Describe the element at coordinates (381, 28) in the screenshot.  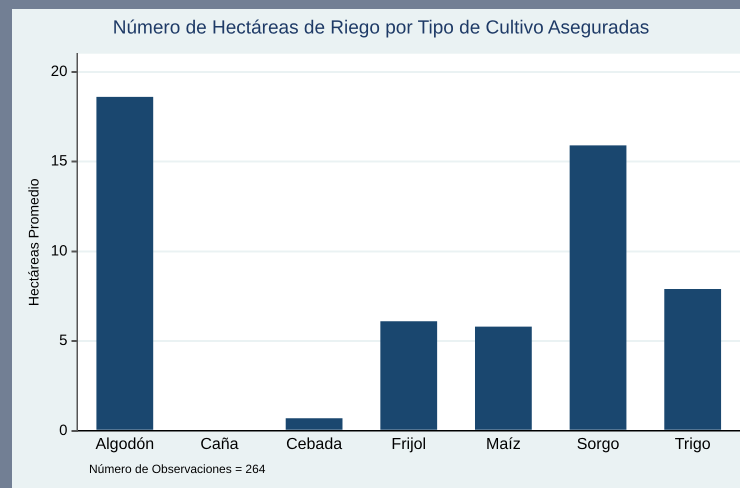
I see `chart-title: Número de Hectáreas de Riego por Tipo de Cultivo Aseguradas` at that location.